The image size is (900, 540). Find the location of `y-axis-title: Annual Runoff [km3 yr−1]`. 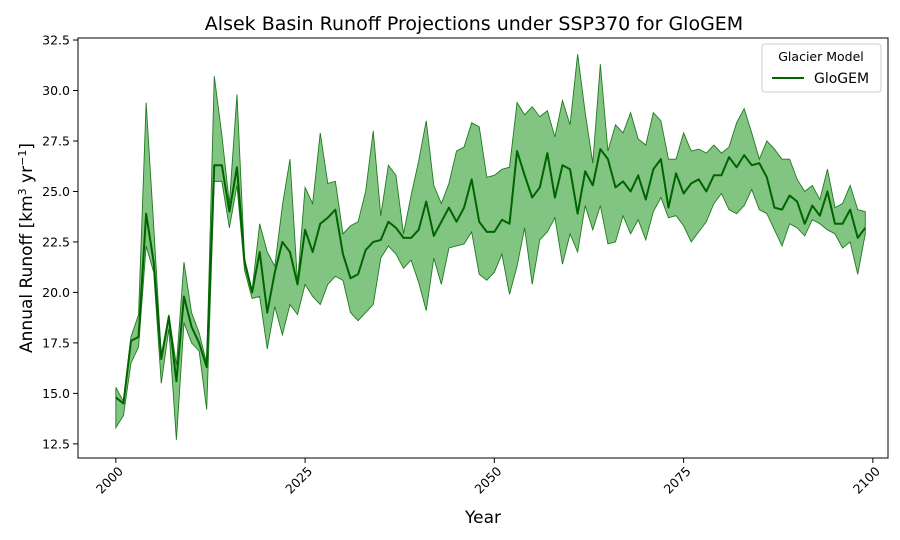

y-axis-title: Annual Runoff [km3 yr−1] is located at coordinates (27, 248).